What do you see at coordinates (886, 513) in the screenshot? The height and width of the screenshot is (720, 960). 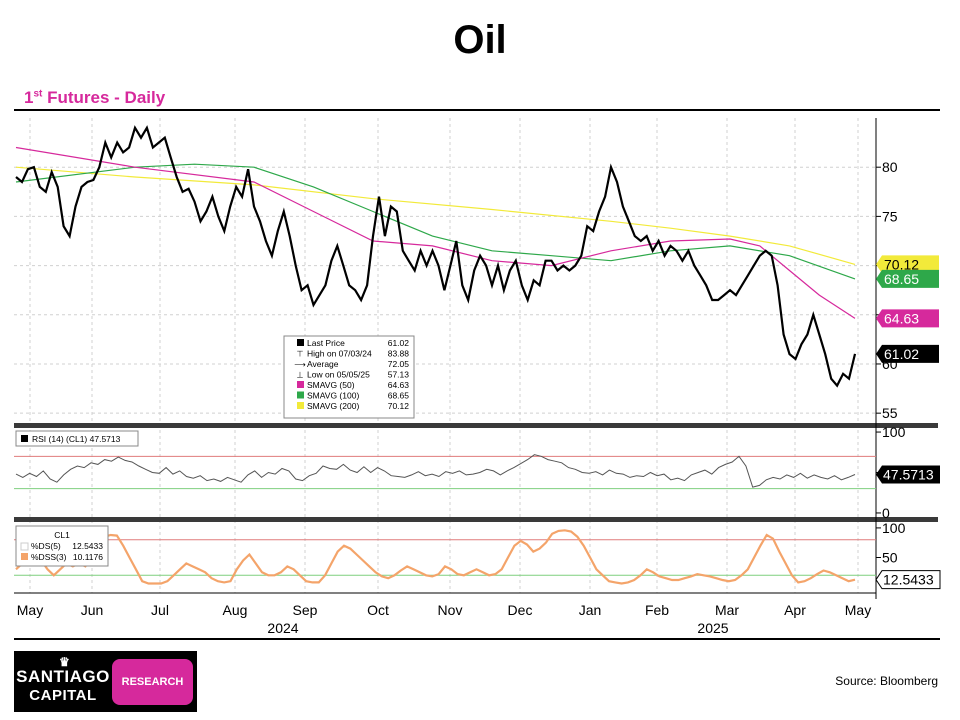 I see `rsi-tick-label: 0` at bounding box center [886, 513].